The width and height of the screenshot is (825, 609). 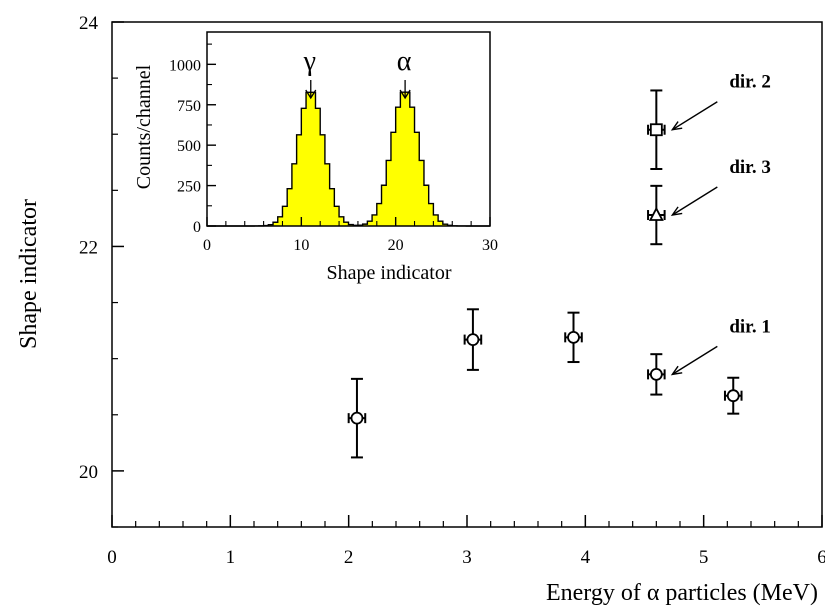 What do you see at coordinates (586, 557) in the screenshot?
I see `x-tick-label: 4` at bounding box center [586, 557].